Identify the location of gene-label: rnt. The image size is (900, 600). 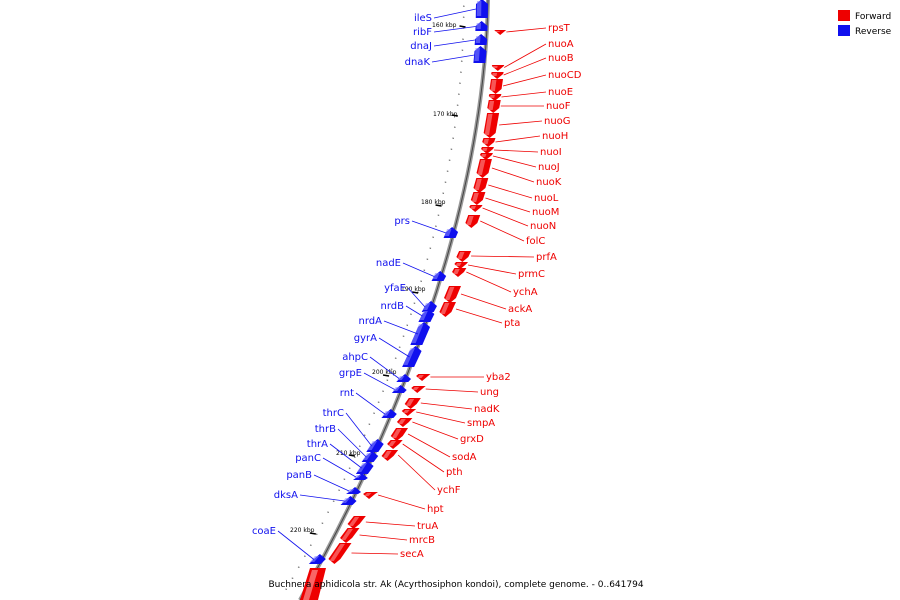
(347, 393).